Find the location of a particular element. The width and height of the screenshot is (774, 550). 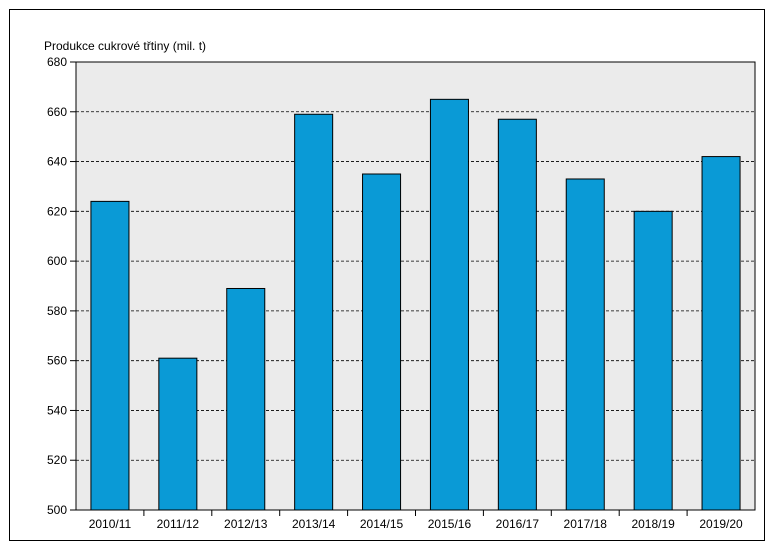

y-tick-label: 640 is located at coordinates (57, 162).